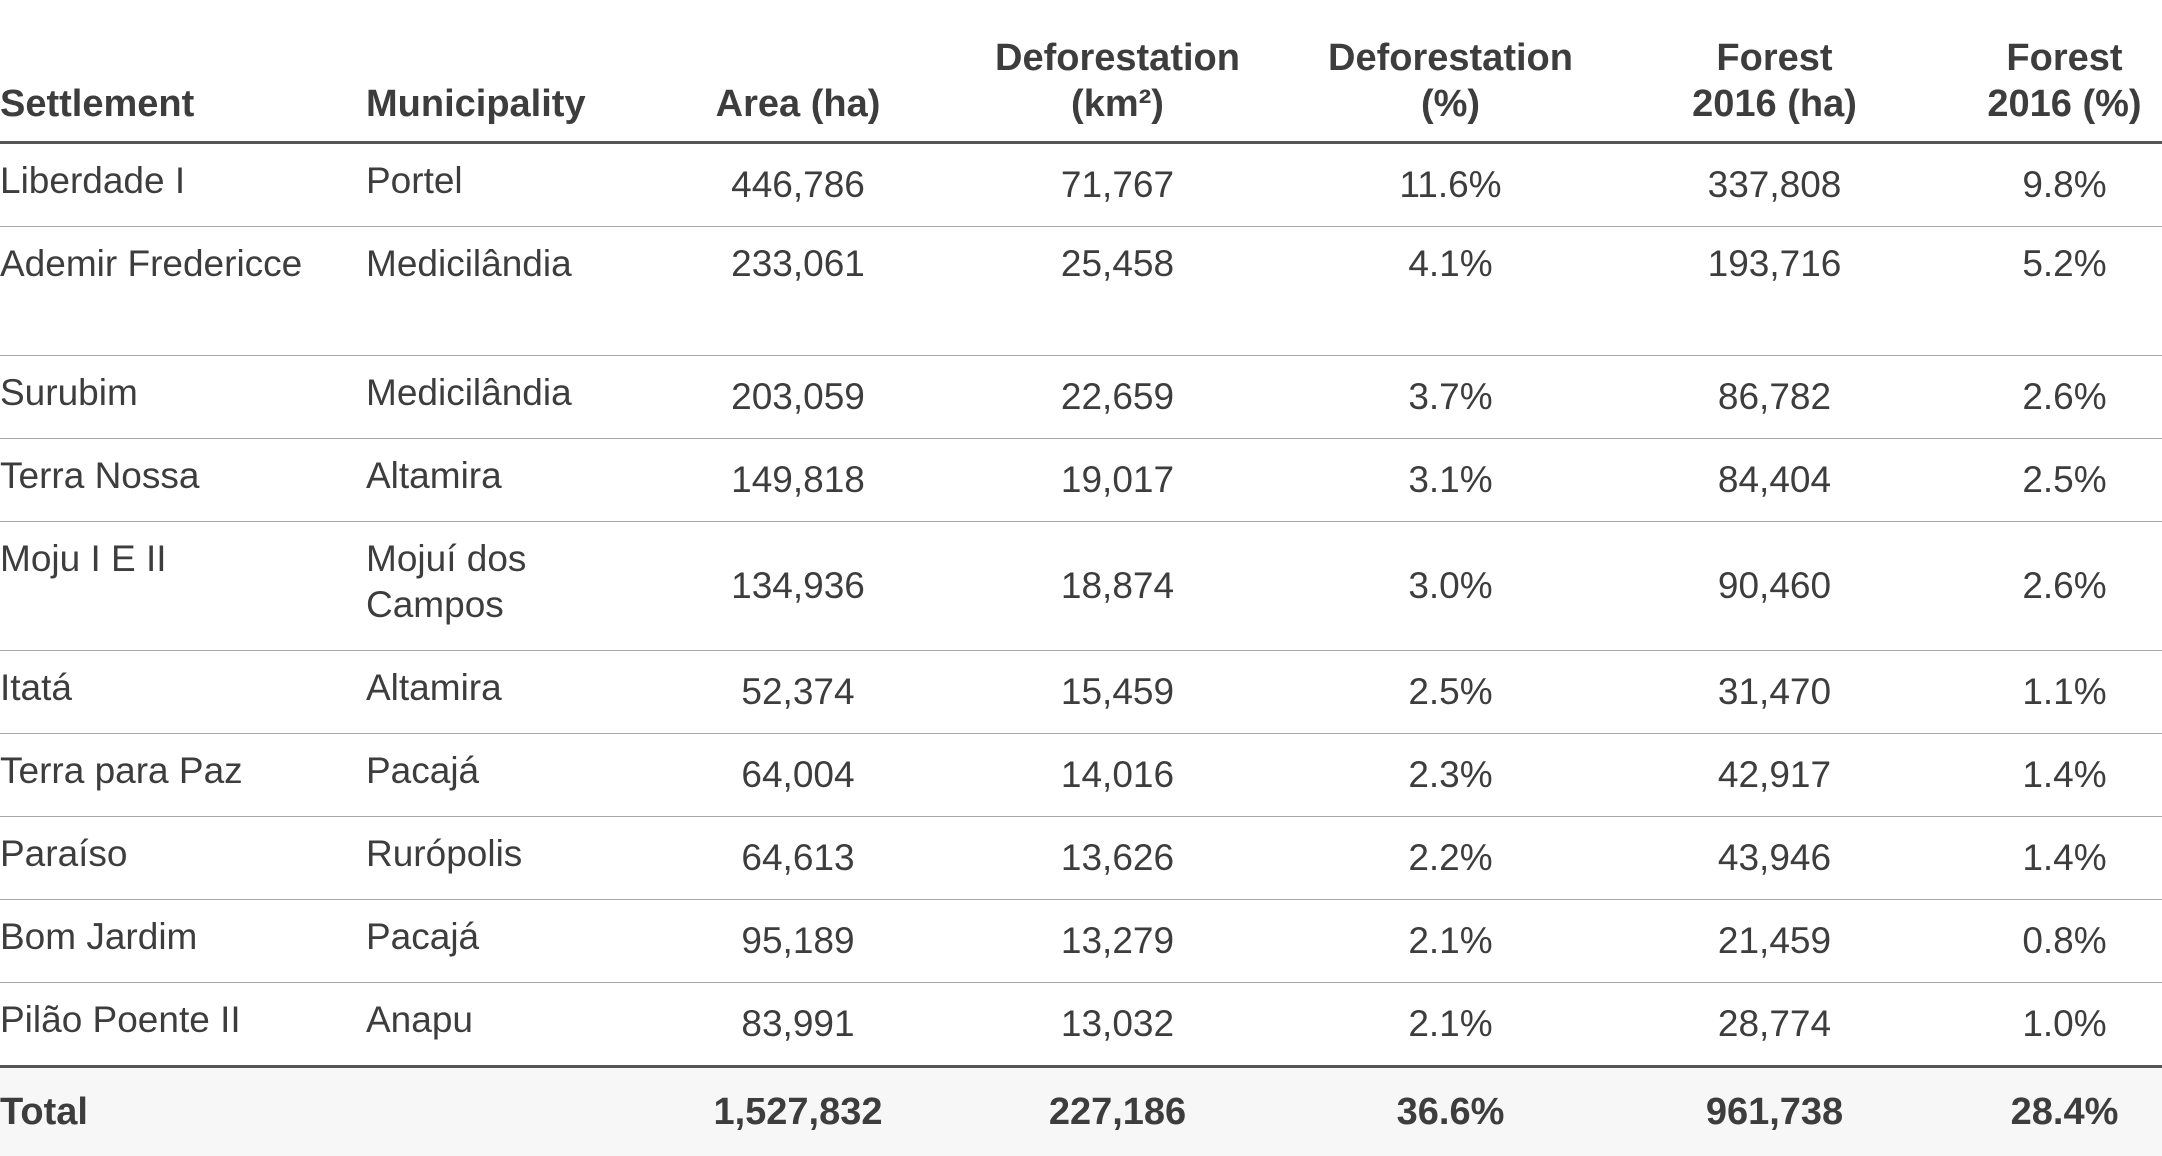 The image size is (2162, 1156). I want to click on header-settlement: Settlement, so click(183, 71).